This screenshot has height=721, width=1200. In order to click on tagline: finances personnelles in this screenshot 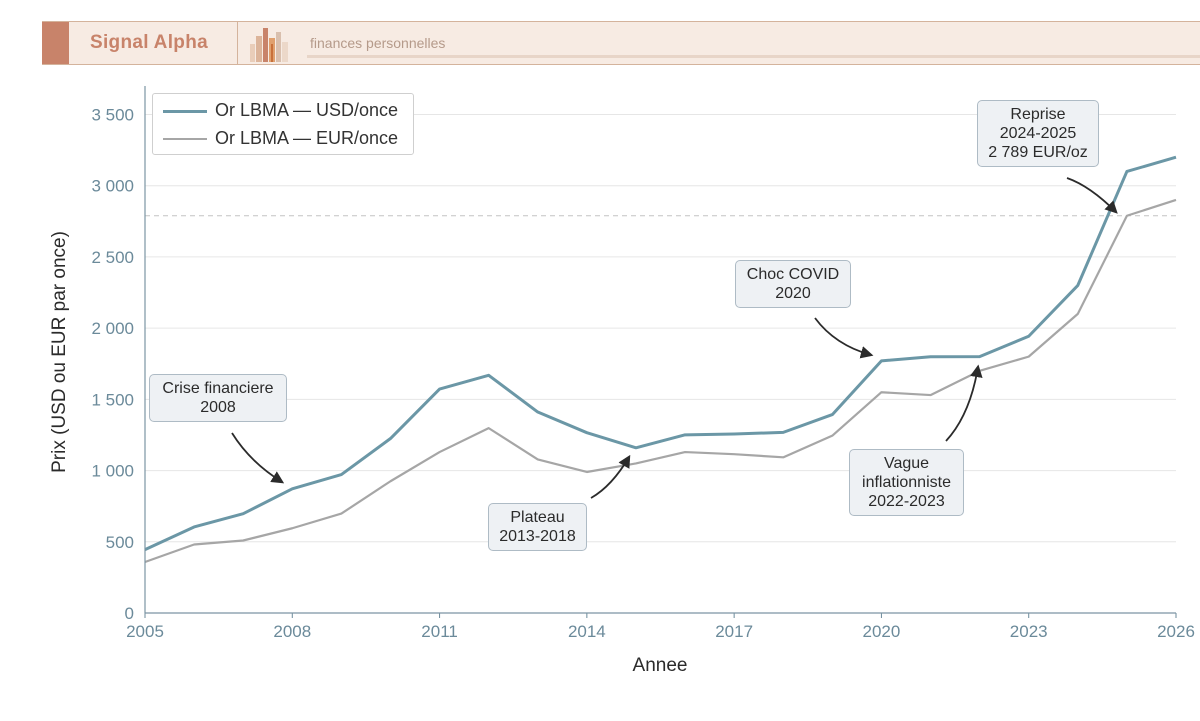, I will do `click(378, 43)`.